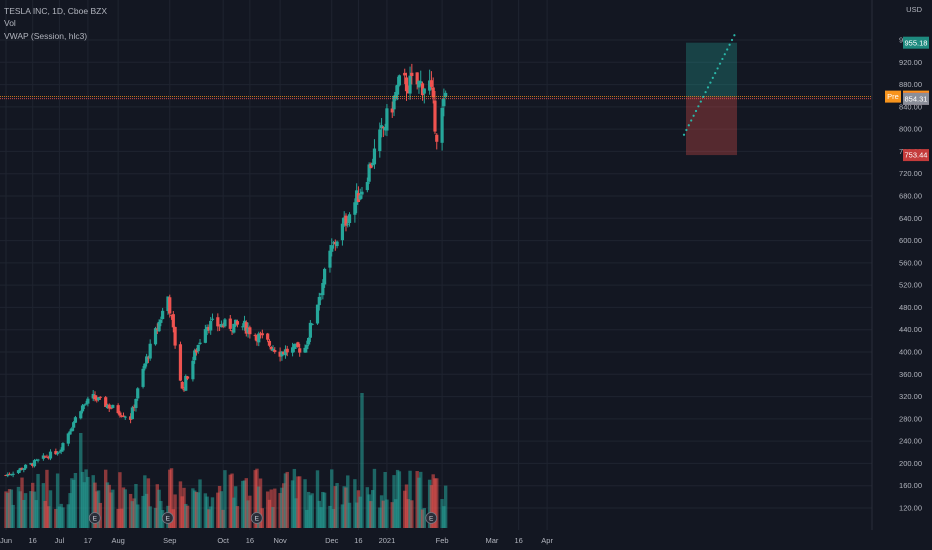 The width and height of the screenshot is (932, 550). Describe the element at coordinates (916, 98) in the screenshot. I see `vwap-price-label: 854.31` at that location.